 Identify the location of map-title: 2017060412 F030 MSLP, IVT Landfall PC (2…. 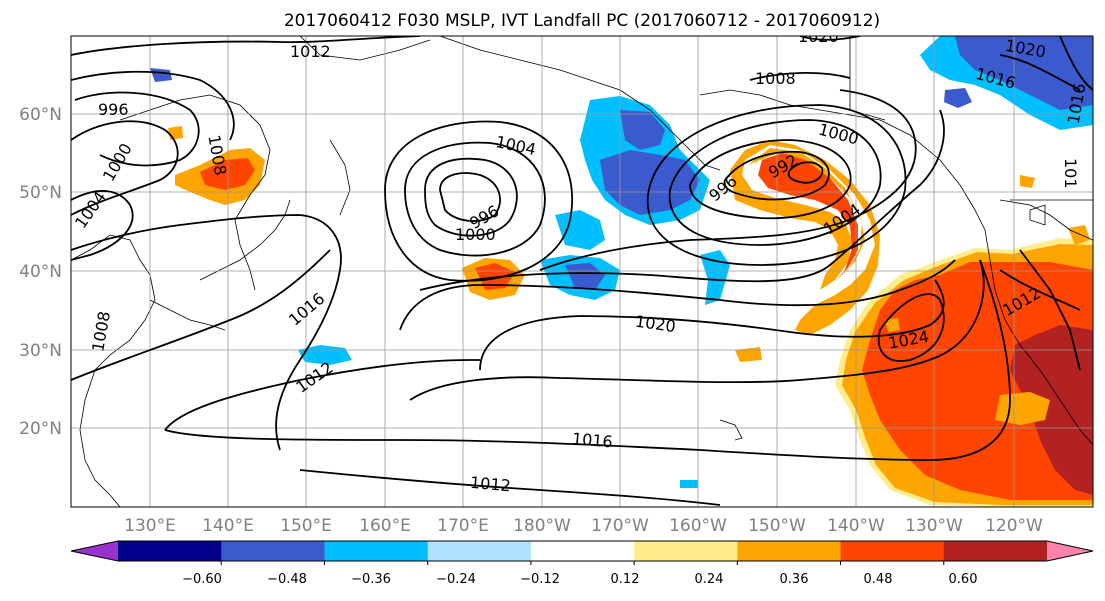
(582, 21).